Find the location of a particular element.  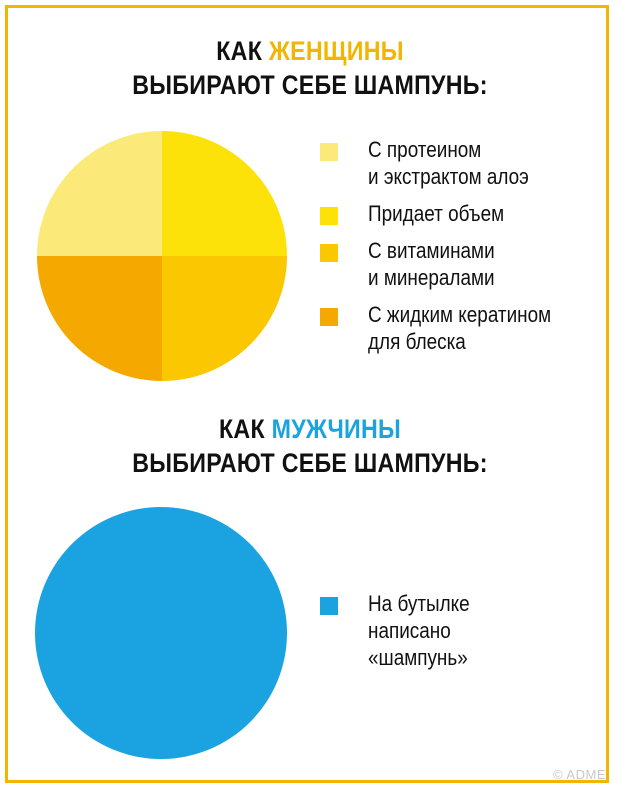

men-pie-chart is located at coordinates (161, 633).